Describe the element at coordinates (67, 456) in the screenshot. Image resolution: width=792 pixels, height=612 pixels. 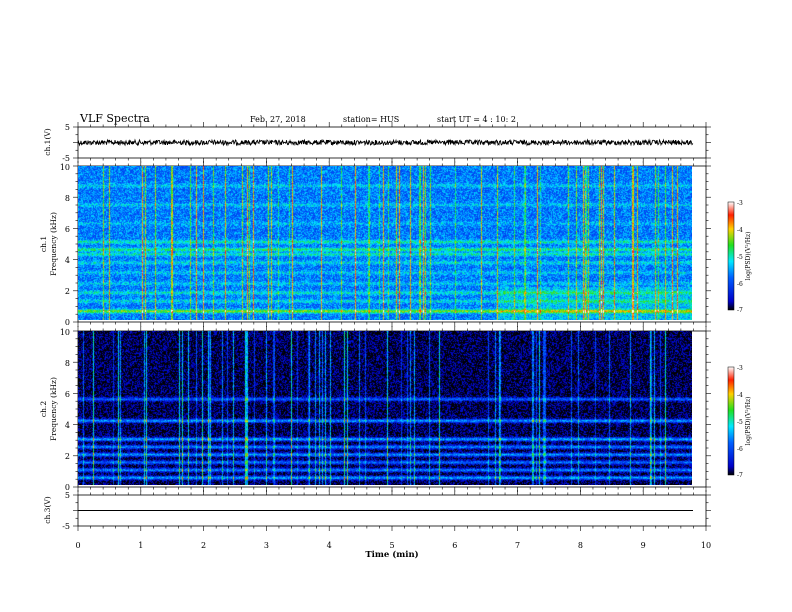
I see `ch2-spec-ytick-2: 2` at that location.